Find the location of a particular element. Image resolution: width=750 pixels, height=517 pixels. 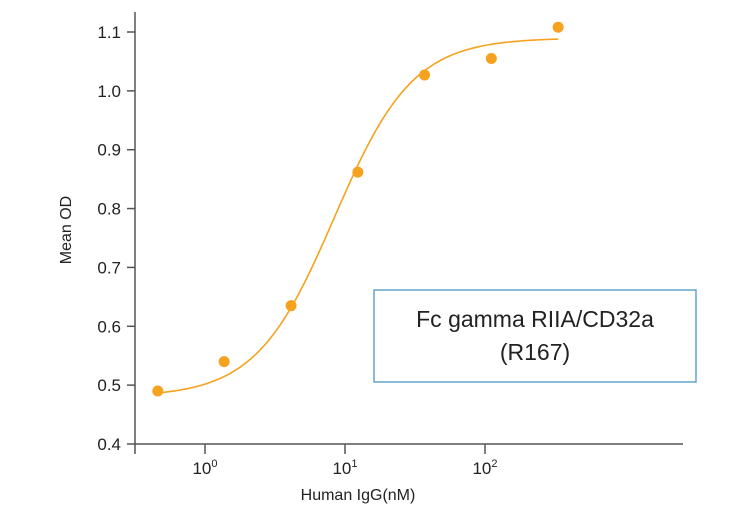

y-tick-label: 0.7 is located at coordinates (109, 267).